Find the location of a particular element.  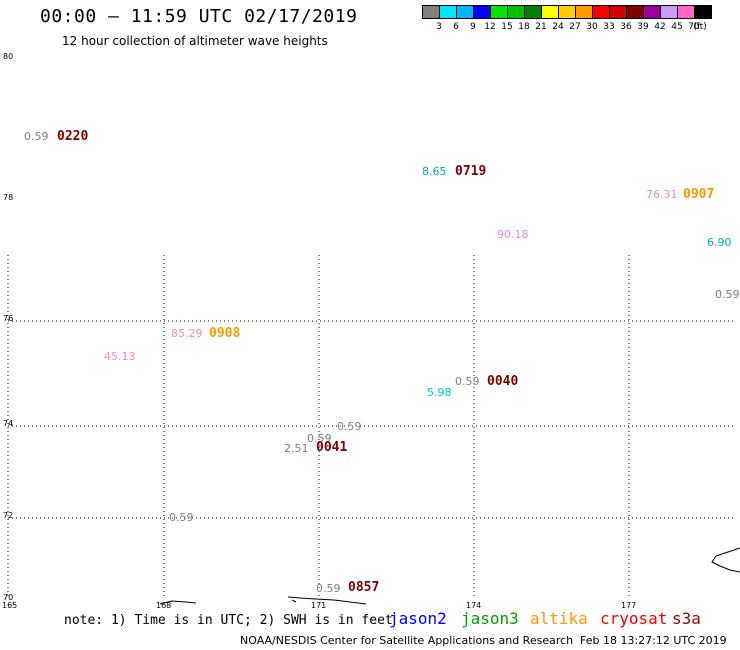

lon-tick-174: 174 is located at coordinates (474, 605).